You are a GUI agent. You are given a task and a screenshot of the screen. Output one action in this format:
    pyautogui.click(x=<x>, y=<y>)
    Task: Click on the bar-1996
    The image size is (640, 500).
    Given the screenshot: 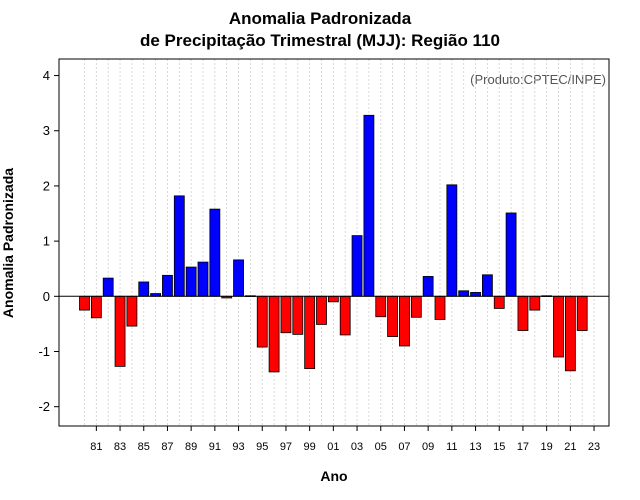 What is the action you would take?
    pyautogui.click(x=274, y=334)
    